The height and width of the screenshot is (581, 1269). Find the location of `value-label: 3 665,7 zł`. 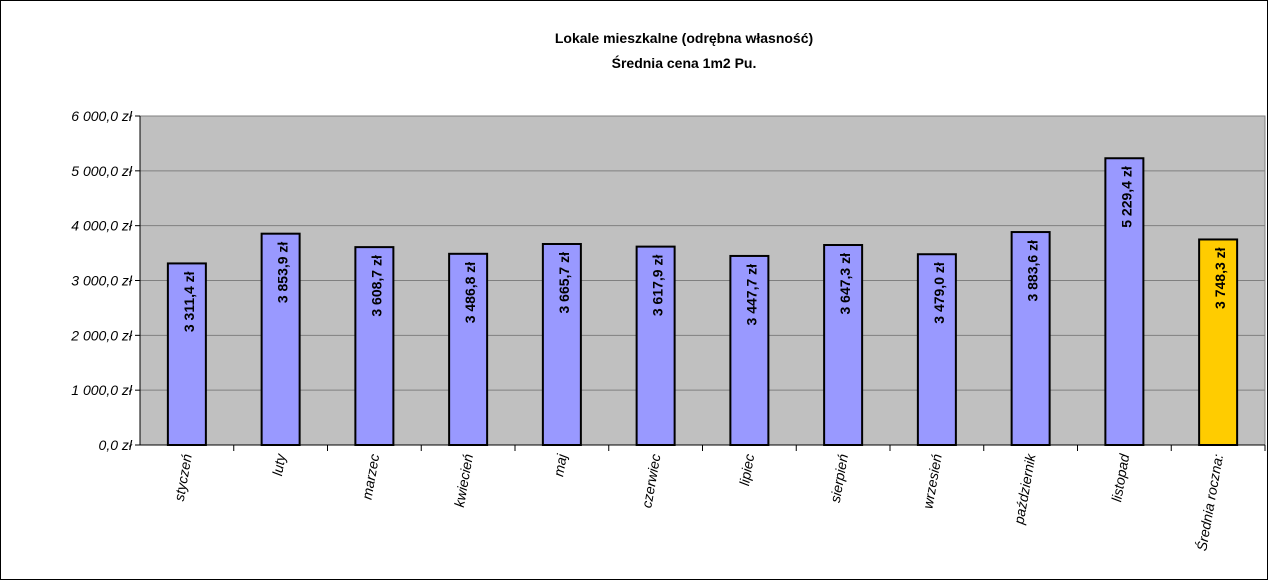

value-label: 3 665,7 zł is located at coordinates (564, 283).